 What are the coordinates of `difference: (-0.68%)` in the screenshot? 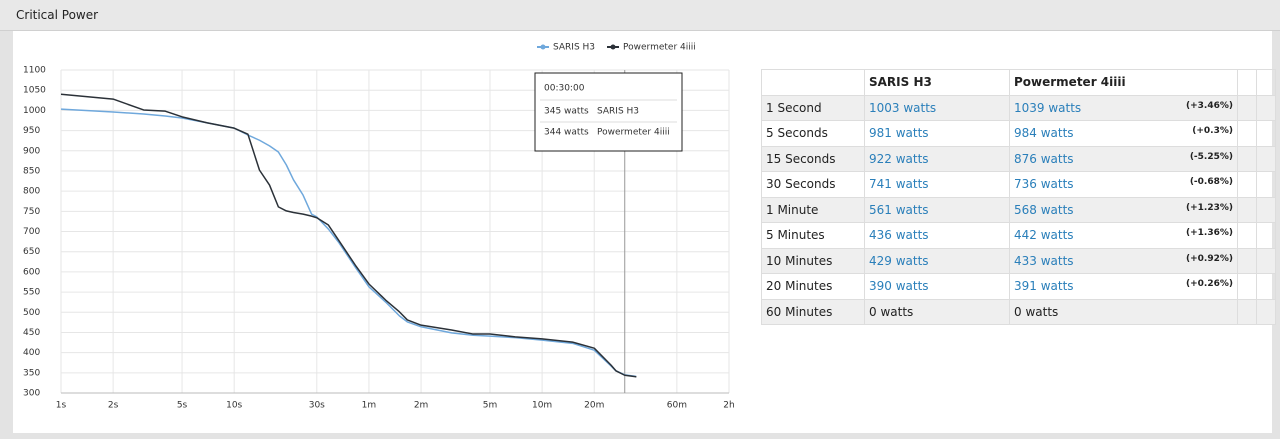 It's located at (1211, 182).